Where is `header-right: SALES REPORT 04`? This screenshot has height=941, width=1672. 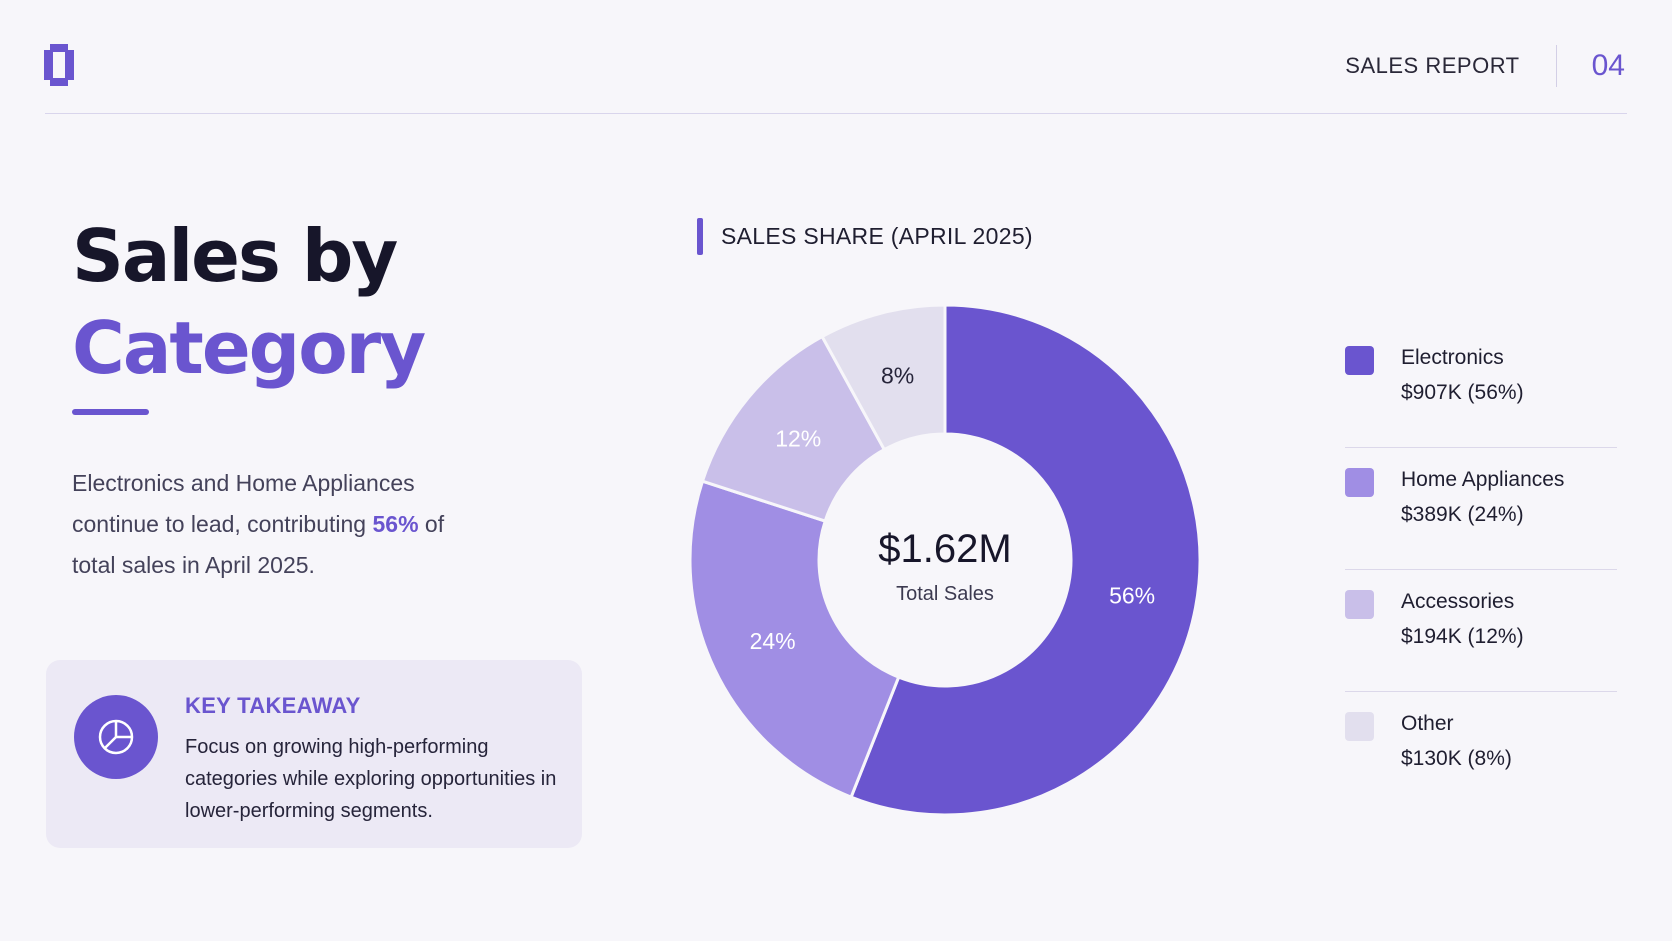
header-right: SALES REPORT 04 is located at coordinates (1485, 66).